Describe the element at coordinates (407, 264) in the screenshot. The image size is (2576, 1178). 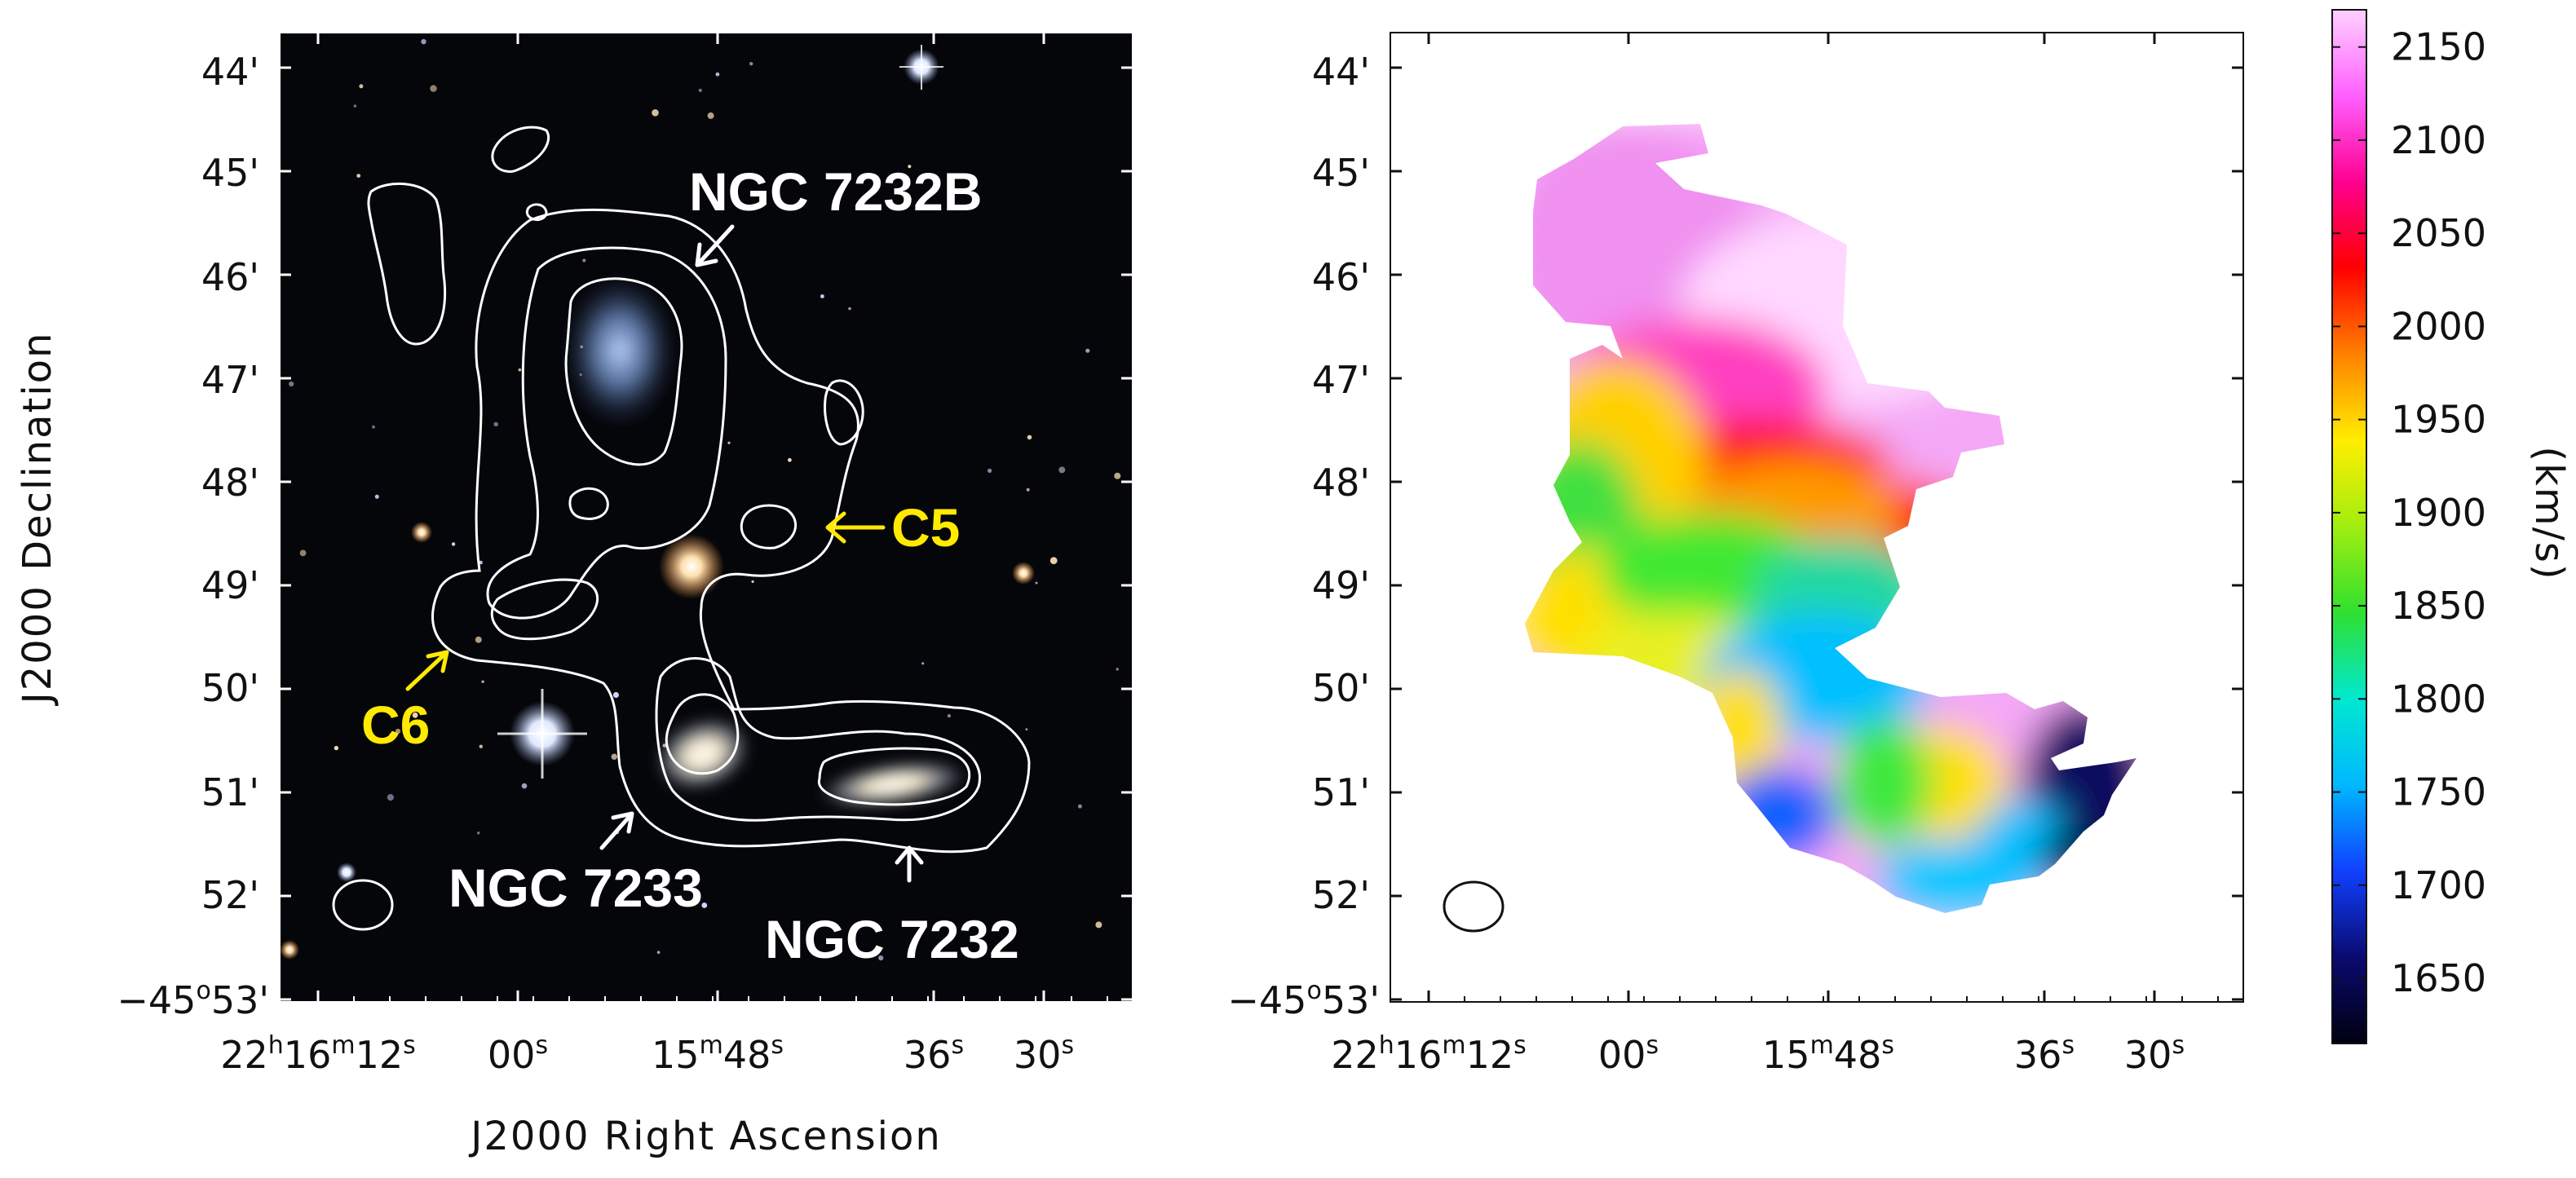
I see `contour-nw` at that location.